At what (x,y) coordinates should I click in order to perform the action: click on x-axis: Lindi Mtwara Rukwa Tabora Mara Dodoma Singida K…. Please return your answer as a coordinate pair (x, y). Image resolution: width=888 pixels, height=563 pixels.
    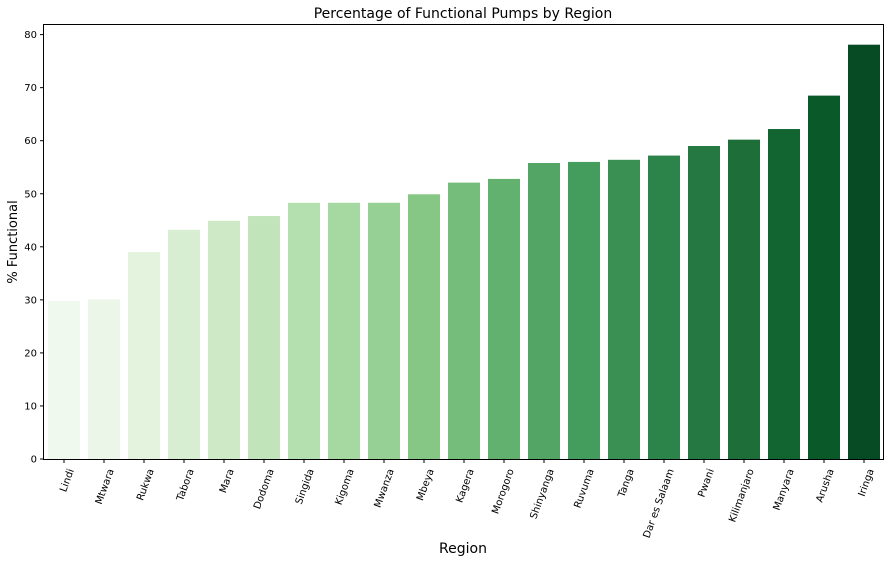
    Looking at the image, I should click on (467, 499).